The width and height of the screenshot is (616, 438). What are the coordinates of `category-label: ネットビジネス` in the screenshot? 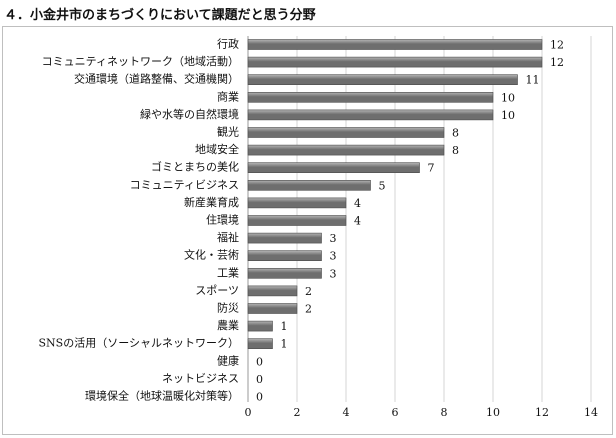 It's located at (200, 378).